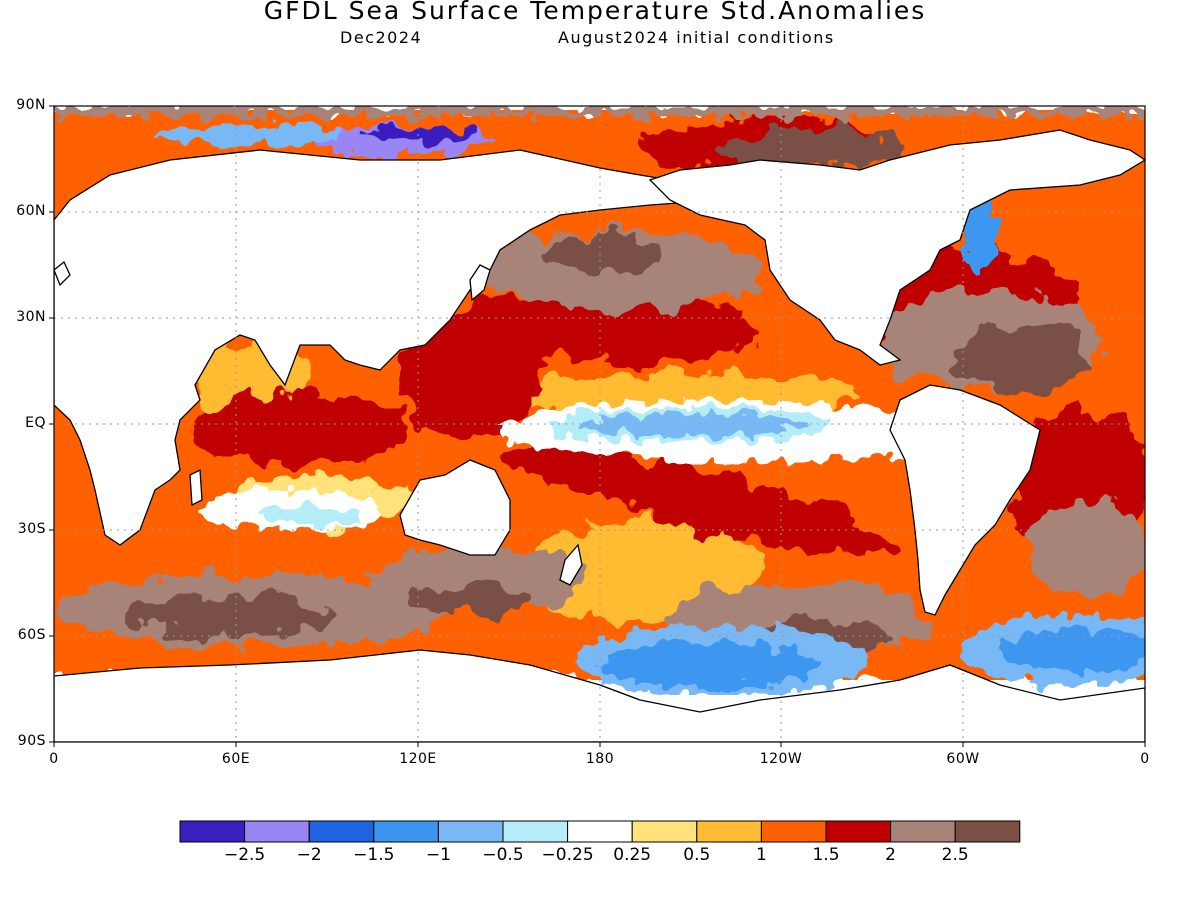 Image resolution: width=1200 pixels, height=900 pixels. I want to click on initial-conditions-label: August2024 initial conditions, so click(696, 37).